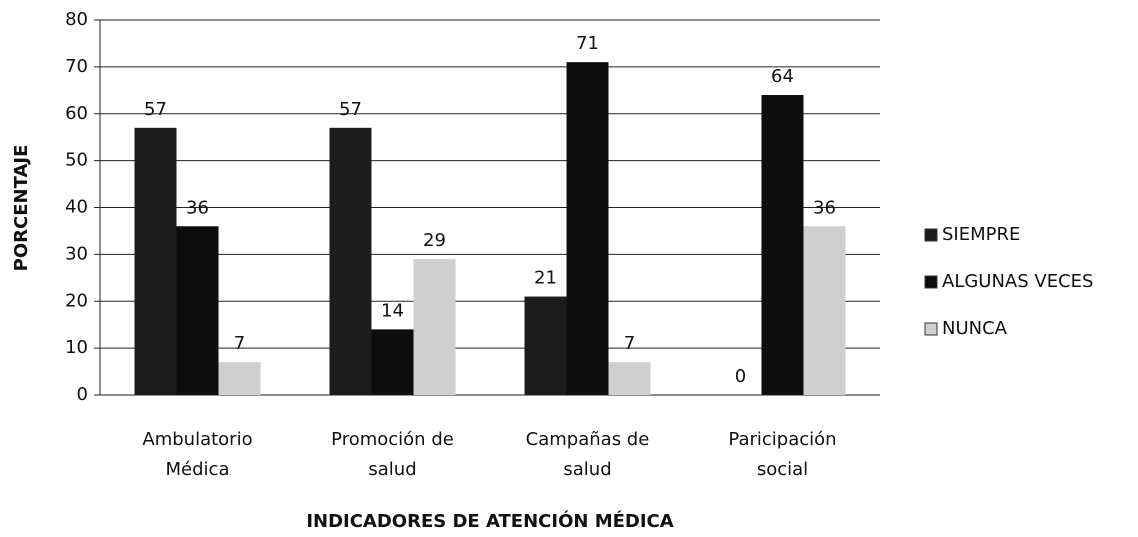  I want to click on data-label: 14, so click(392, 310).